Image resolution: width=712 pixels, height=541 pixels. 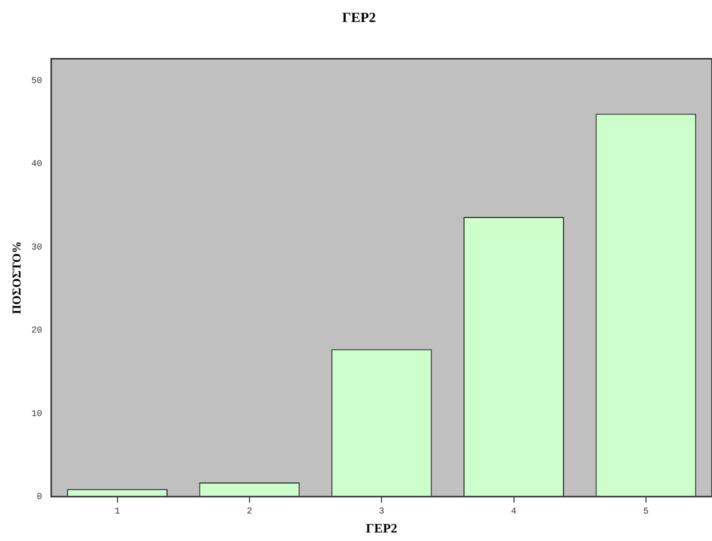 I want to click on x-tick-label: 1, so click(x=117, y=511).